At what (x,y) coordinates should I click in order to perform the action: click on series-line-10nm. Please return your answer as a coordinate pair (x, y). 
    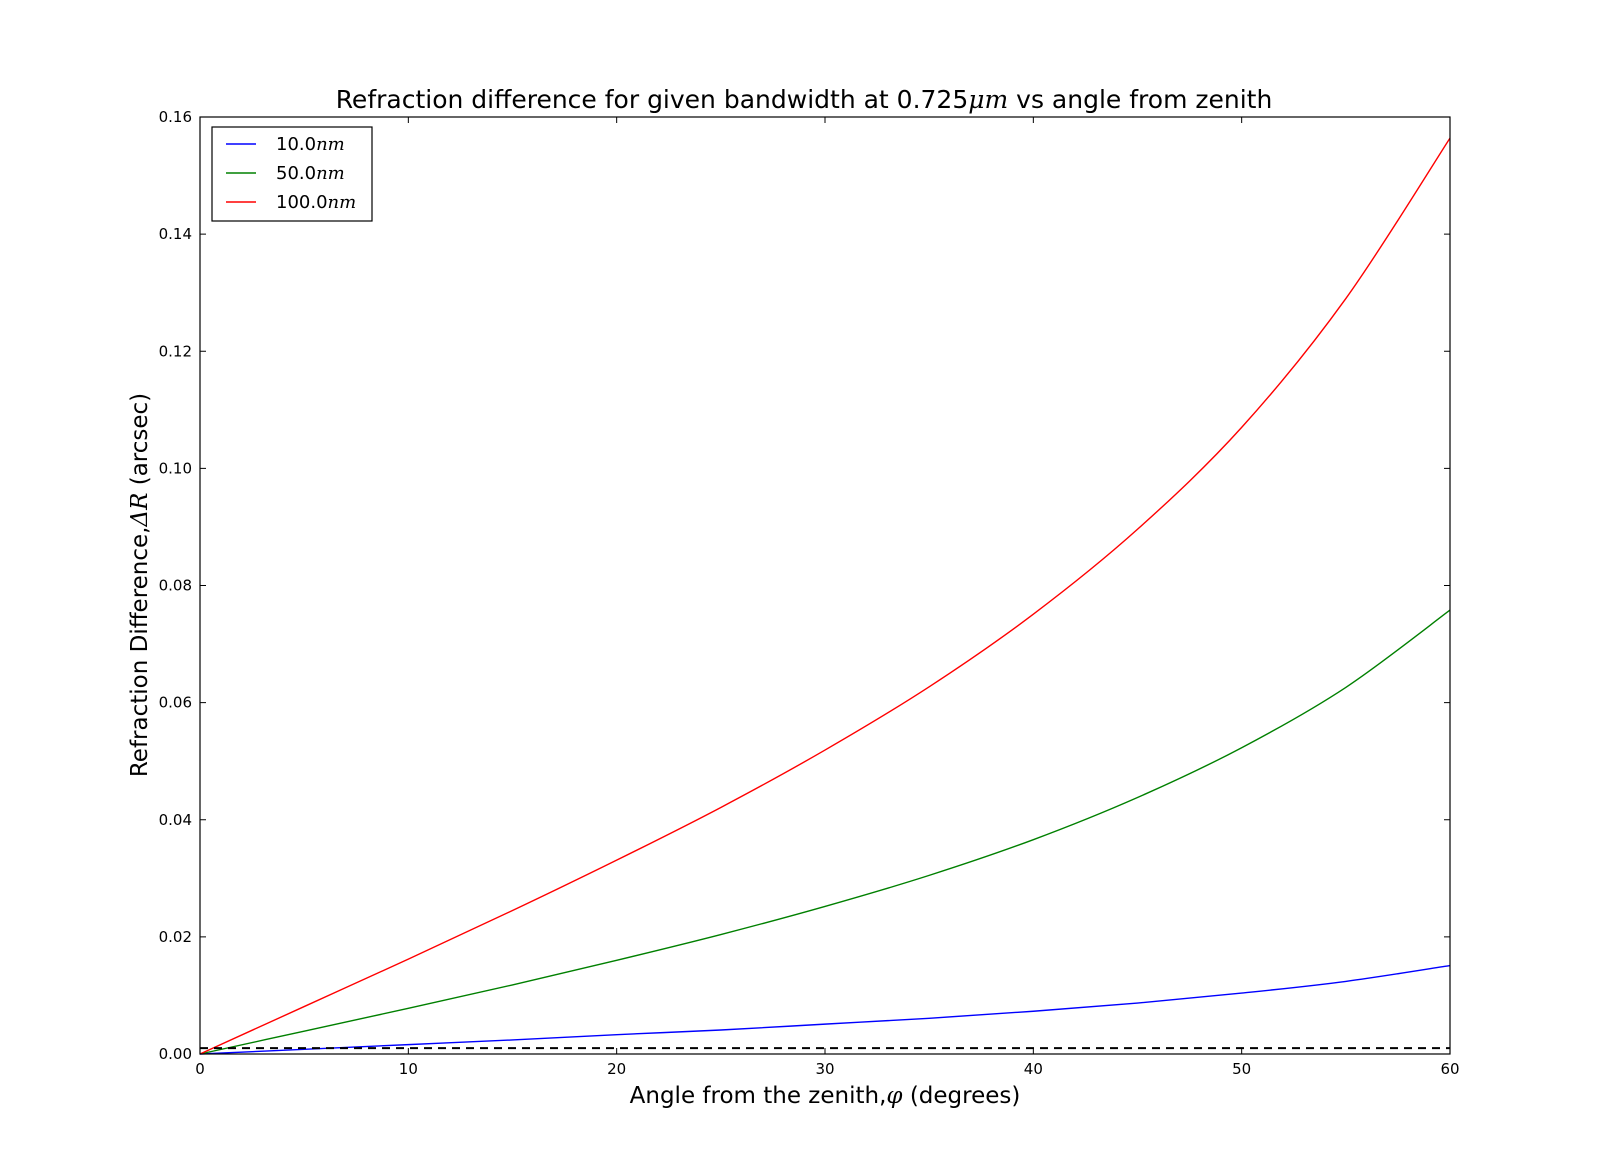
    Looking at the image, I should click on (825, 1009).